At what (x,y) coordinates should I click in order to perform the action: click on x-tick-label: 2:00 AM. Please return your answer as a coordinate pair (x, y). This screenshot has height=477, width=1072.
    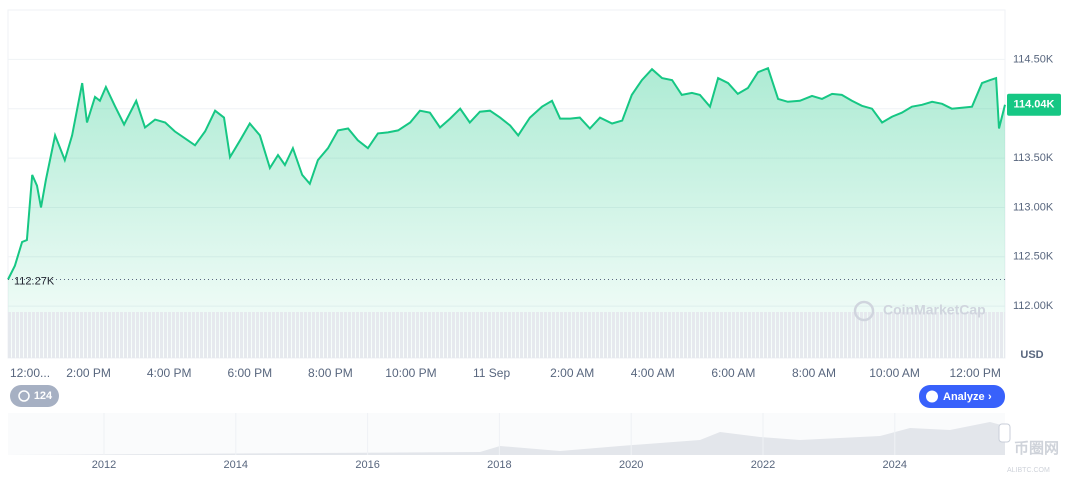
    Looking at the image, I should click on (572, 373).